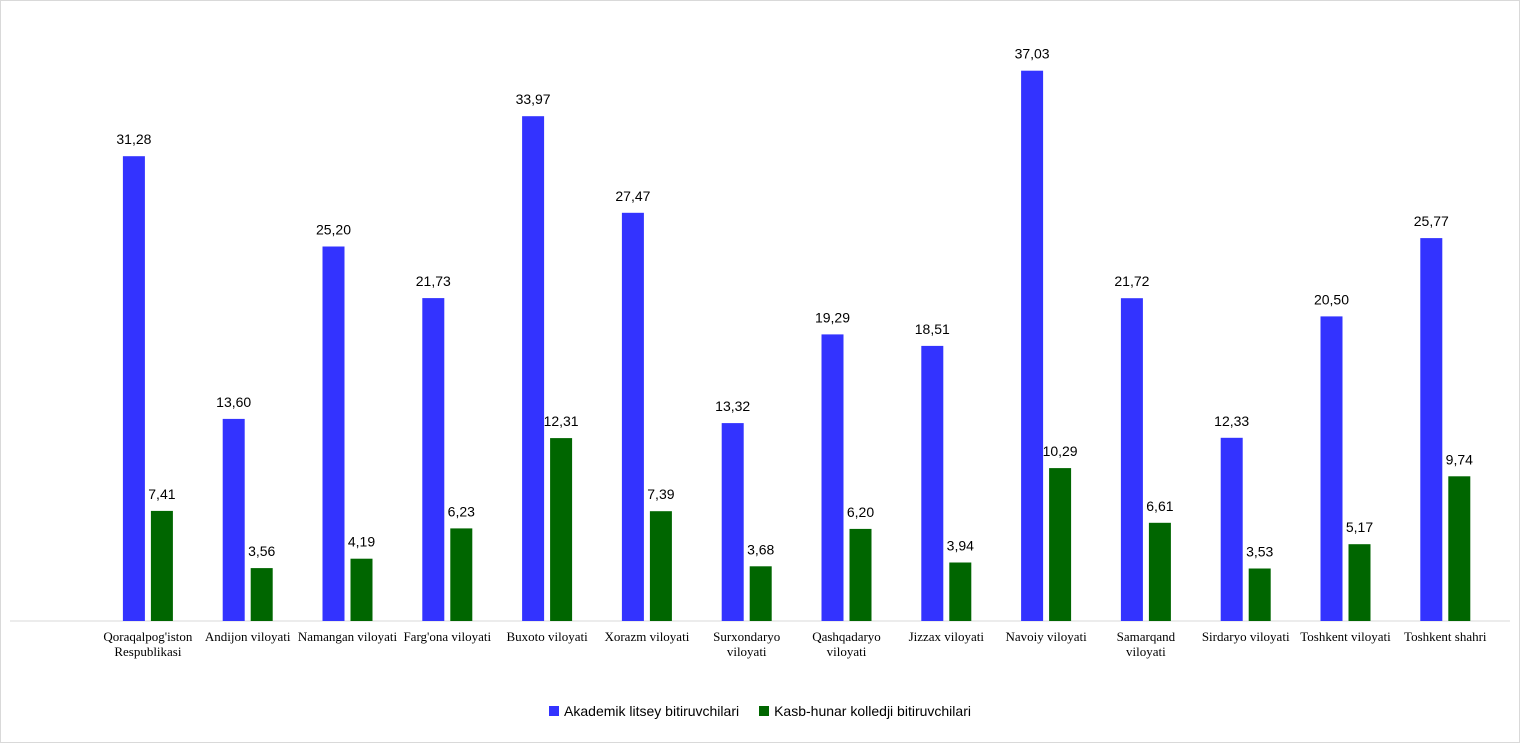 The width and height of the screenshot is (1520, 743). Describe the element at coordinates (547, 636) in the screenshot. I see `category-label-5: Buxoto viloyati` at that location.